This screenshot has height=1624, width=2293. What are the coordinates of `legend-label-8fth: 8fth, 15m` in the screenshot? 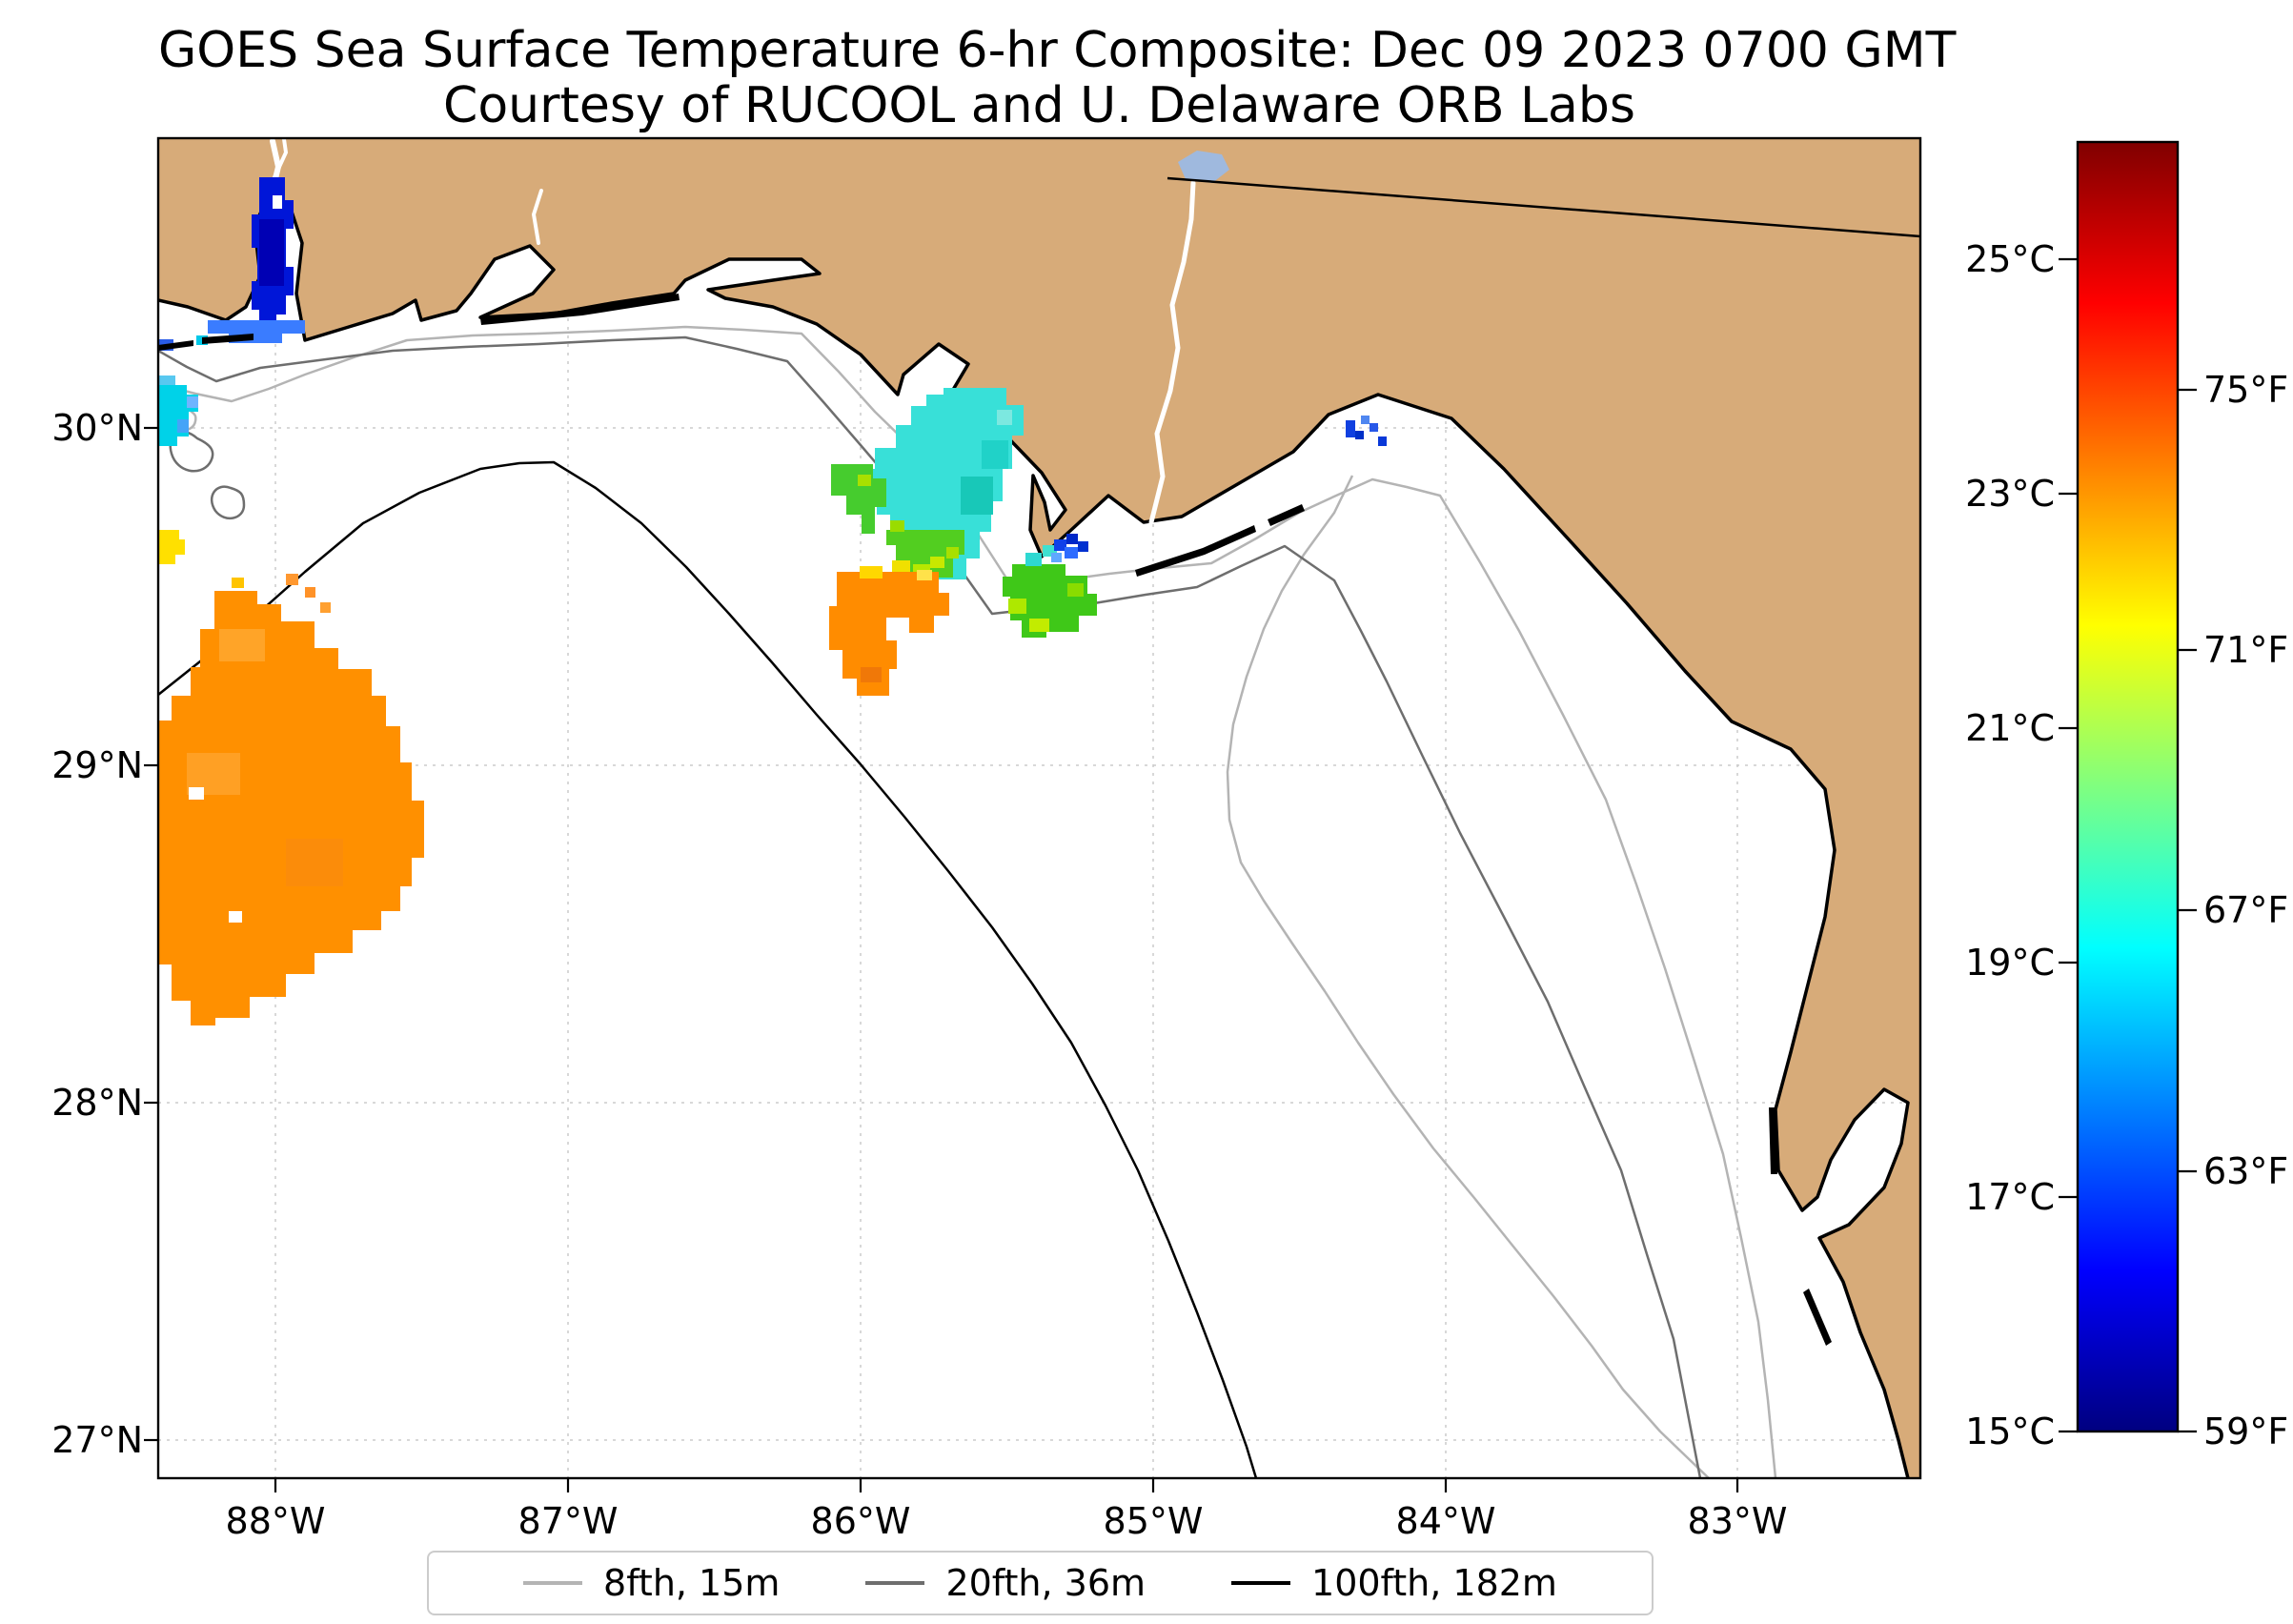 It's located at (692, 1583).